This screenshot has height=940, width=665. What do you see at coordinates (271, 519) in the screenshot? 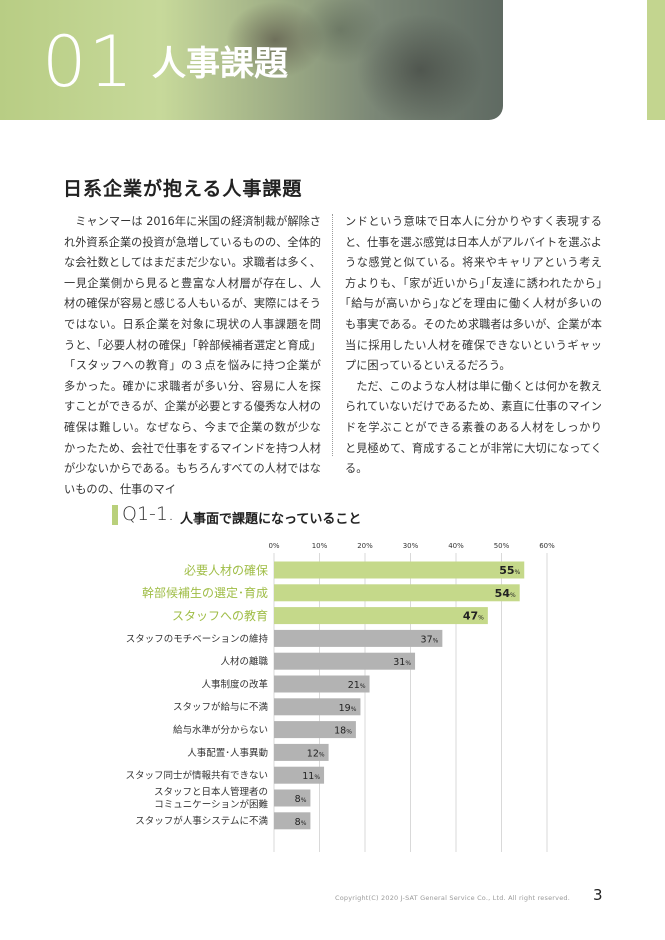
I see `question-text: 人事面で課題になっていること` at bounding box center [271, 519].